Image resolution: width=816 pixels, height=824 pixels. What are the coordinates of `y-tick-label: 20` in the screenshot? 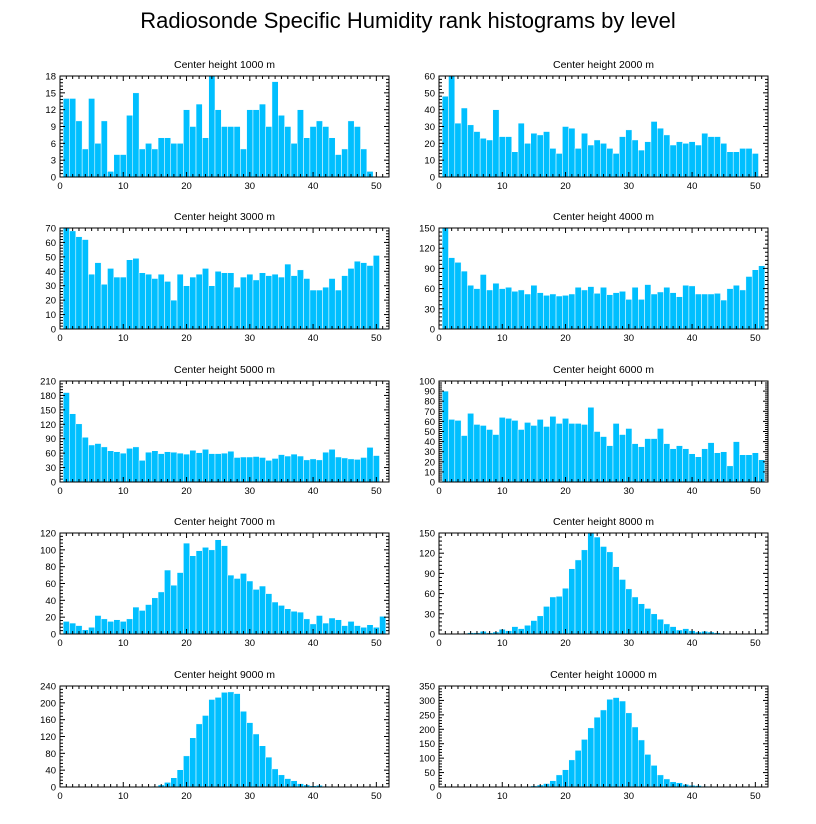 It's located at (50, 618).